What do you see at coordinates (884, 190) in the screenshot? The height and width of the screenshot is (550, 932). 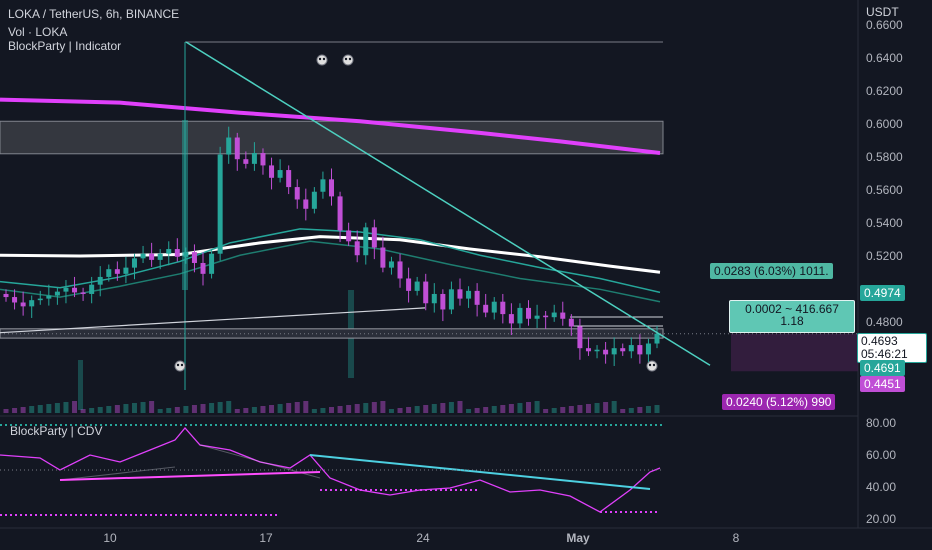 I see `price-tick-label: 0.5600` at bounding box center [884, 190].